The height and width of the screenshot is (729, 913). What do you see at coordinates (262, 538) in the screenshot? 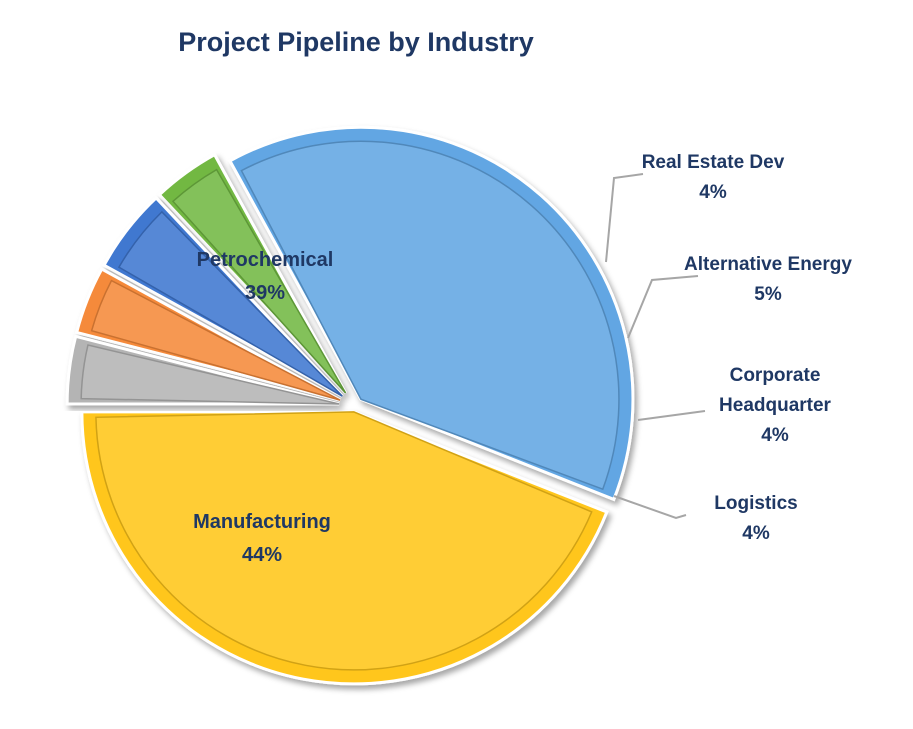
I see `slice-label-manufacturing: Manufacturing 44%` at bounding box center [262, 538].